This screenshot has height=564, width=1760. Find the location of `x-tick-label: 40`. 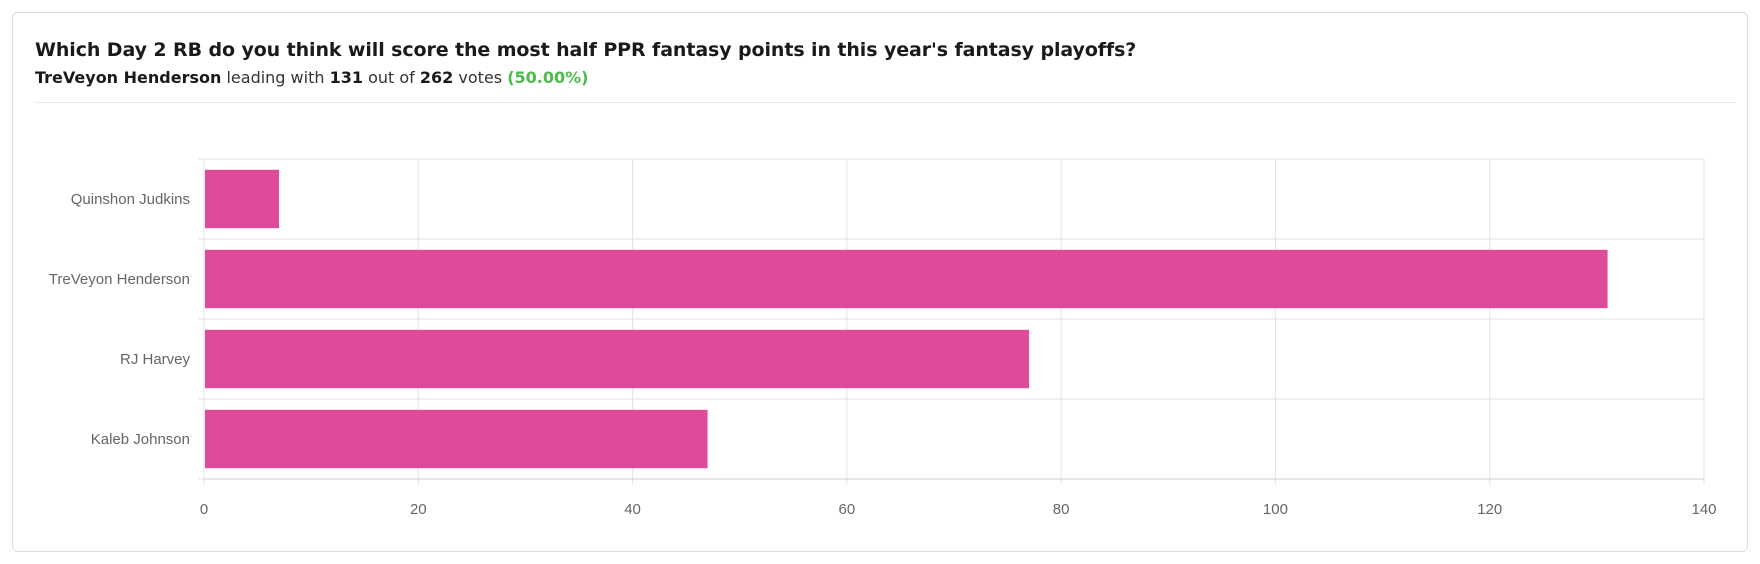

x-tick-label: 40 is located at coordinates (632, 509).